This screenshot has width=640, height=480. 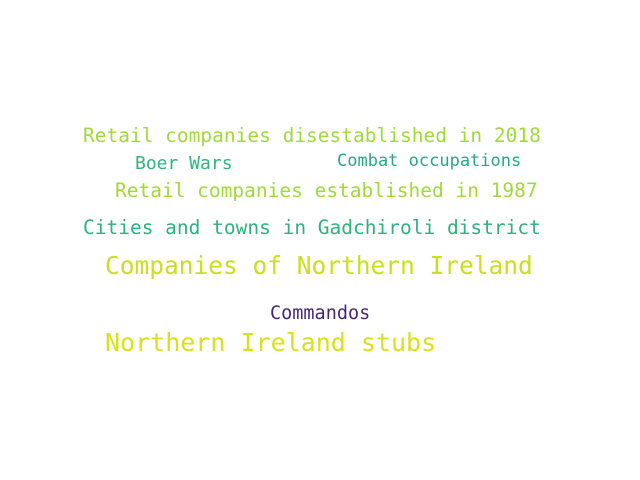 What do you see at coordinates (320, 313) in the screenshot?
I see `word-commandos: Commandos` at bounding box center [320, 313].